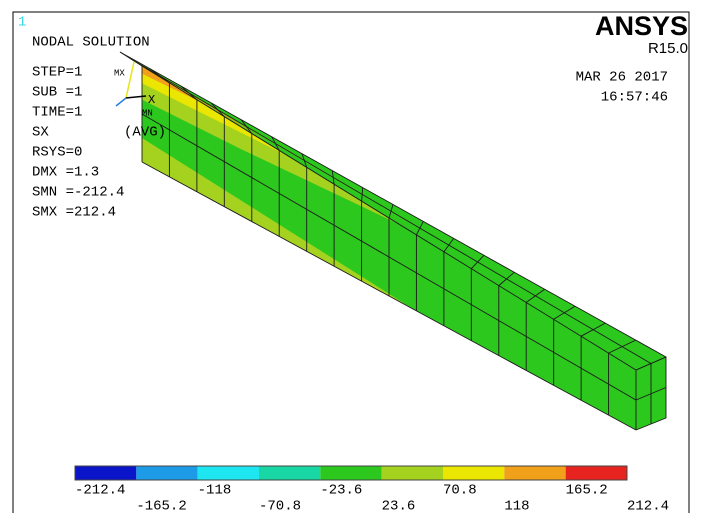  I want to click on info-line: SMN =-212.4, so click(78, 193).